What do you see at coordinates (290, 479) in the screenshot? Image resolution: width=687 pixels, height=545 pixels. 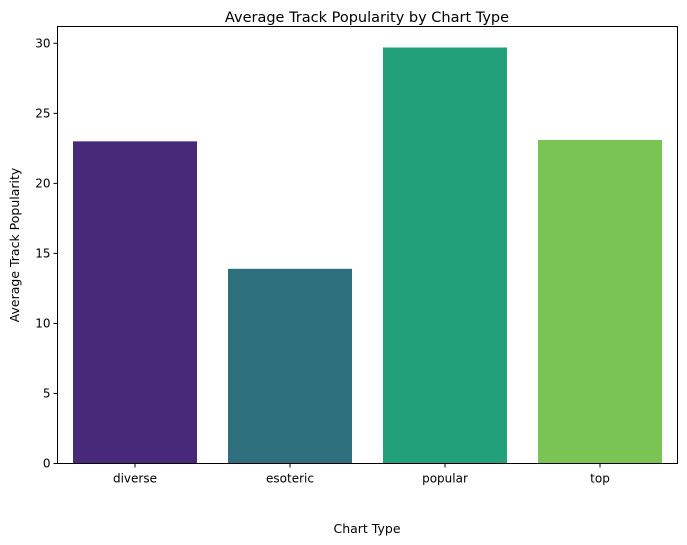 I see `x-tick-label: esoteric` at bounding box center [290, 479].